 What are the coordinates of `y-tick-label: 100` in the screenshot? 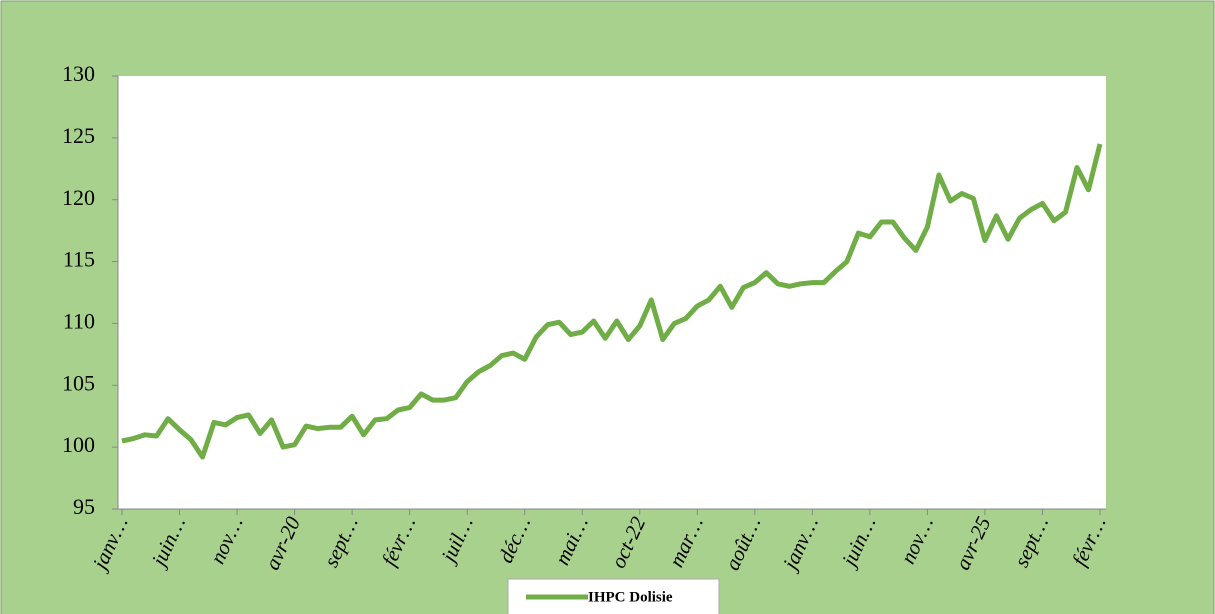 It's located at (78, 444).